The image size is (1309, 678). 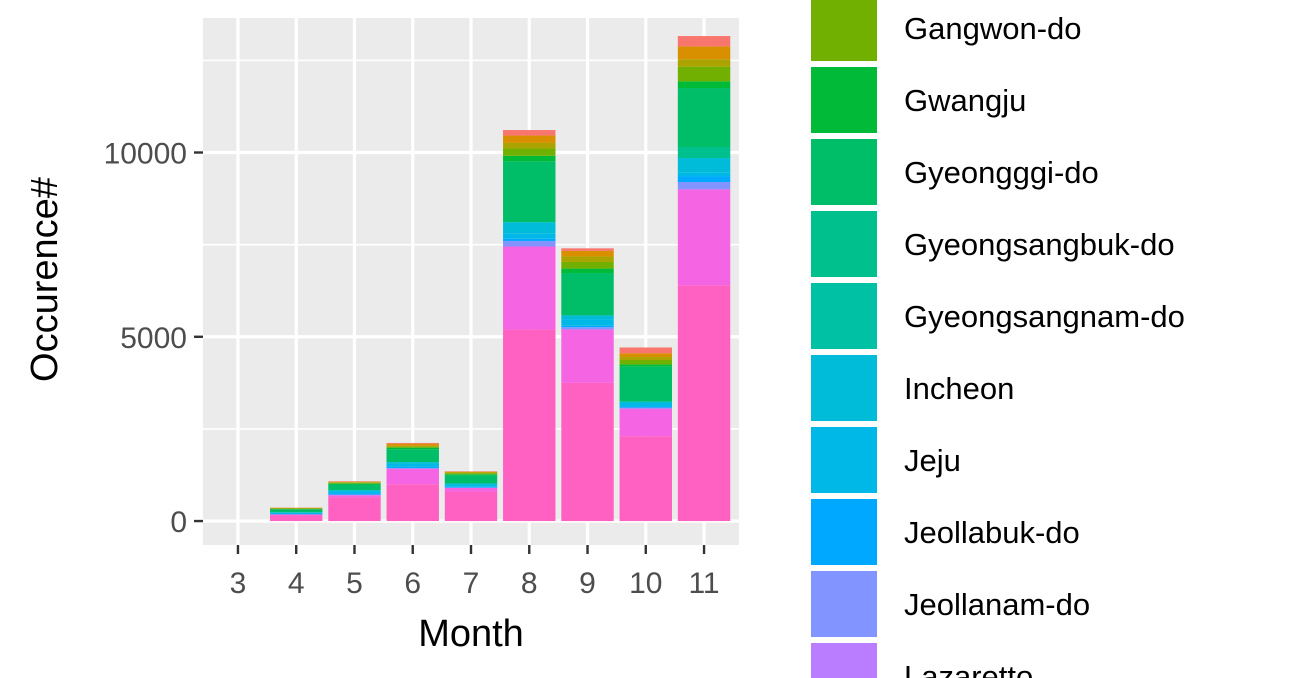 I want to click on legend-label: Jeju, so click(x=932, y=460).